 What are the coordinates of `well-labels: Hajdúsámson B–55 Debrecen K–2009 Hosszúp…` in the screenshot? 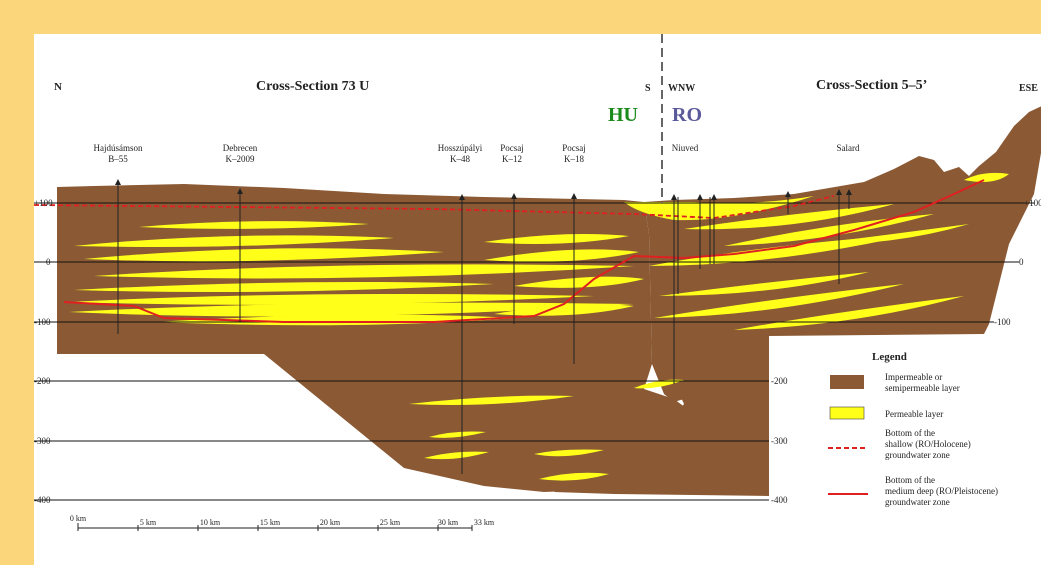 It's located at (477, 153).